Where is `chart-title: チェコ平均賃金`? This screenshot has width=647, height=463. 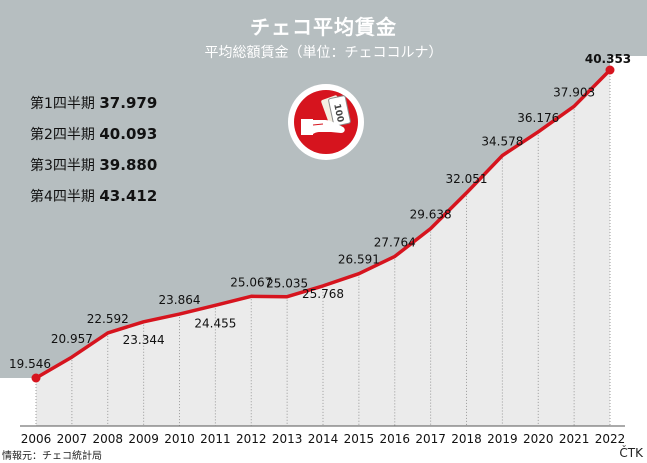
chart-title: チェコ平均賃金 is located at coordinates (323, 27).